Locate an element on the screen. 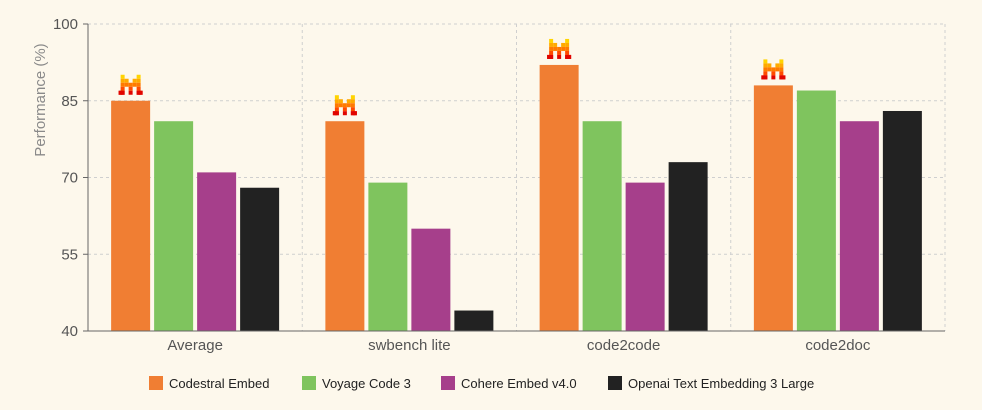  legend-item: Cohere Embed v4.0 is located at coordinates (509, 383).